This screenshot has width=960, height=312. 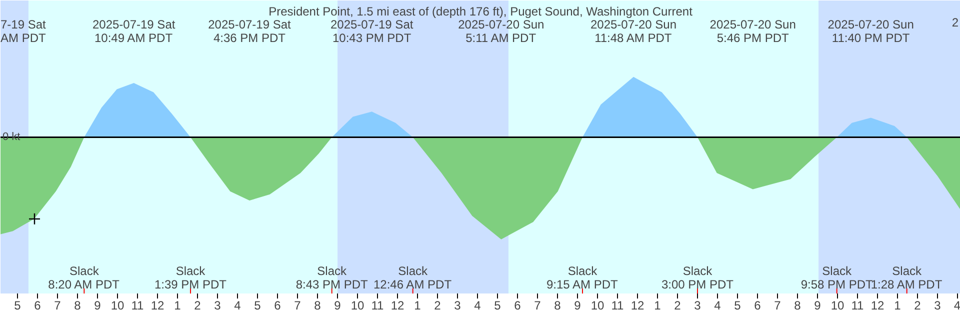 I want to click on chart-title: President Point, 1.5 mi east of (depth 176 ft), Puget Sound, Washington Current, so click(x=481, y=11).